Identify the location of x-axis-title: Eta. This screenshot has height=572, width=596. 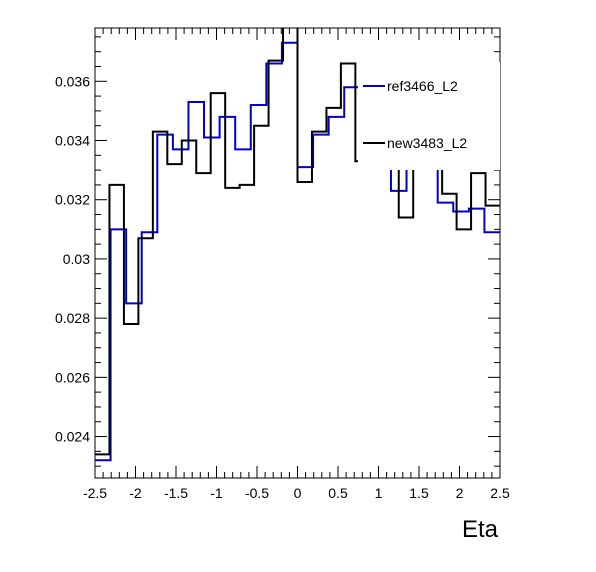
(480, 529).